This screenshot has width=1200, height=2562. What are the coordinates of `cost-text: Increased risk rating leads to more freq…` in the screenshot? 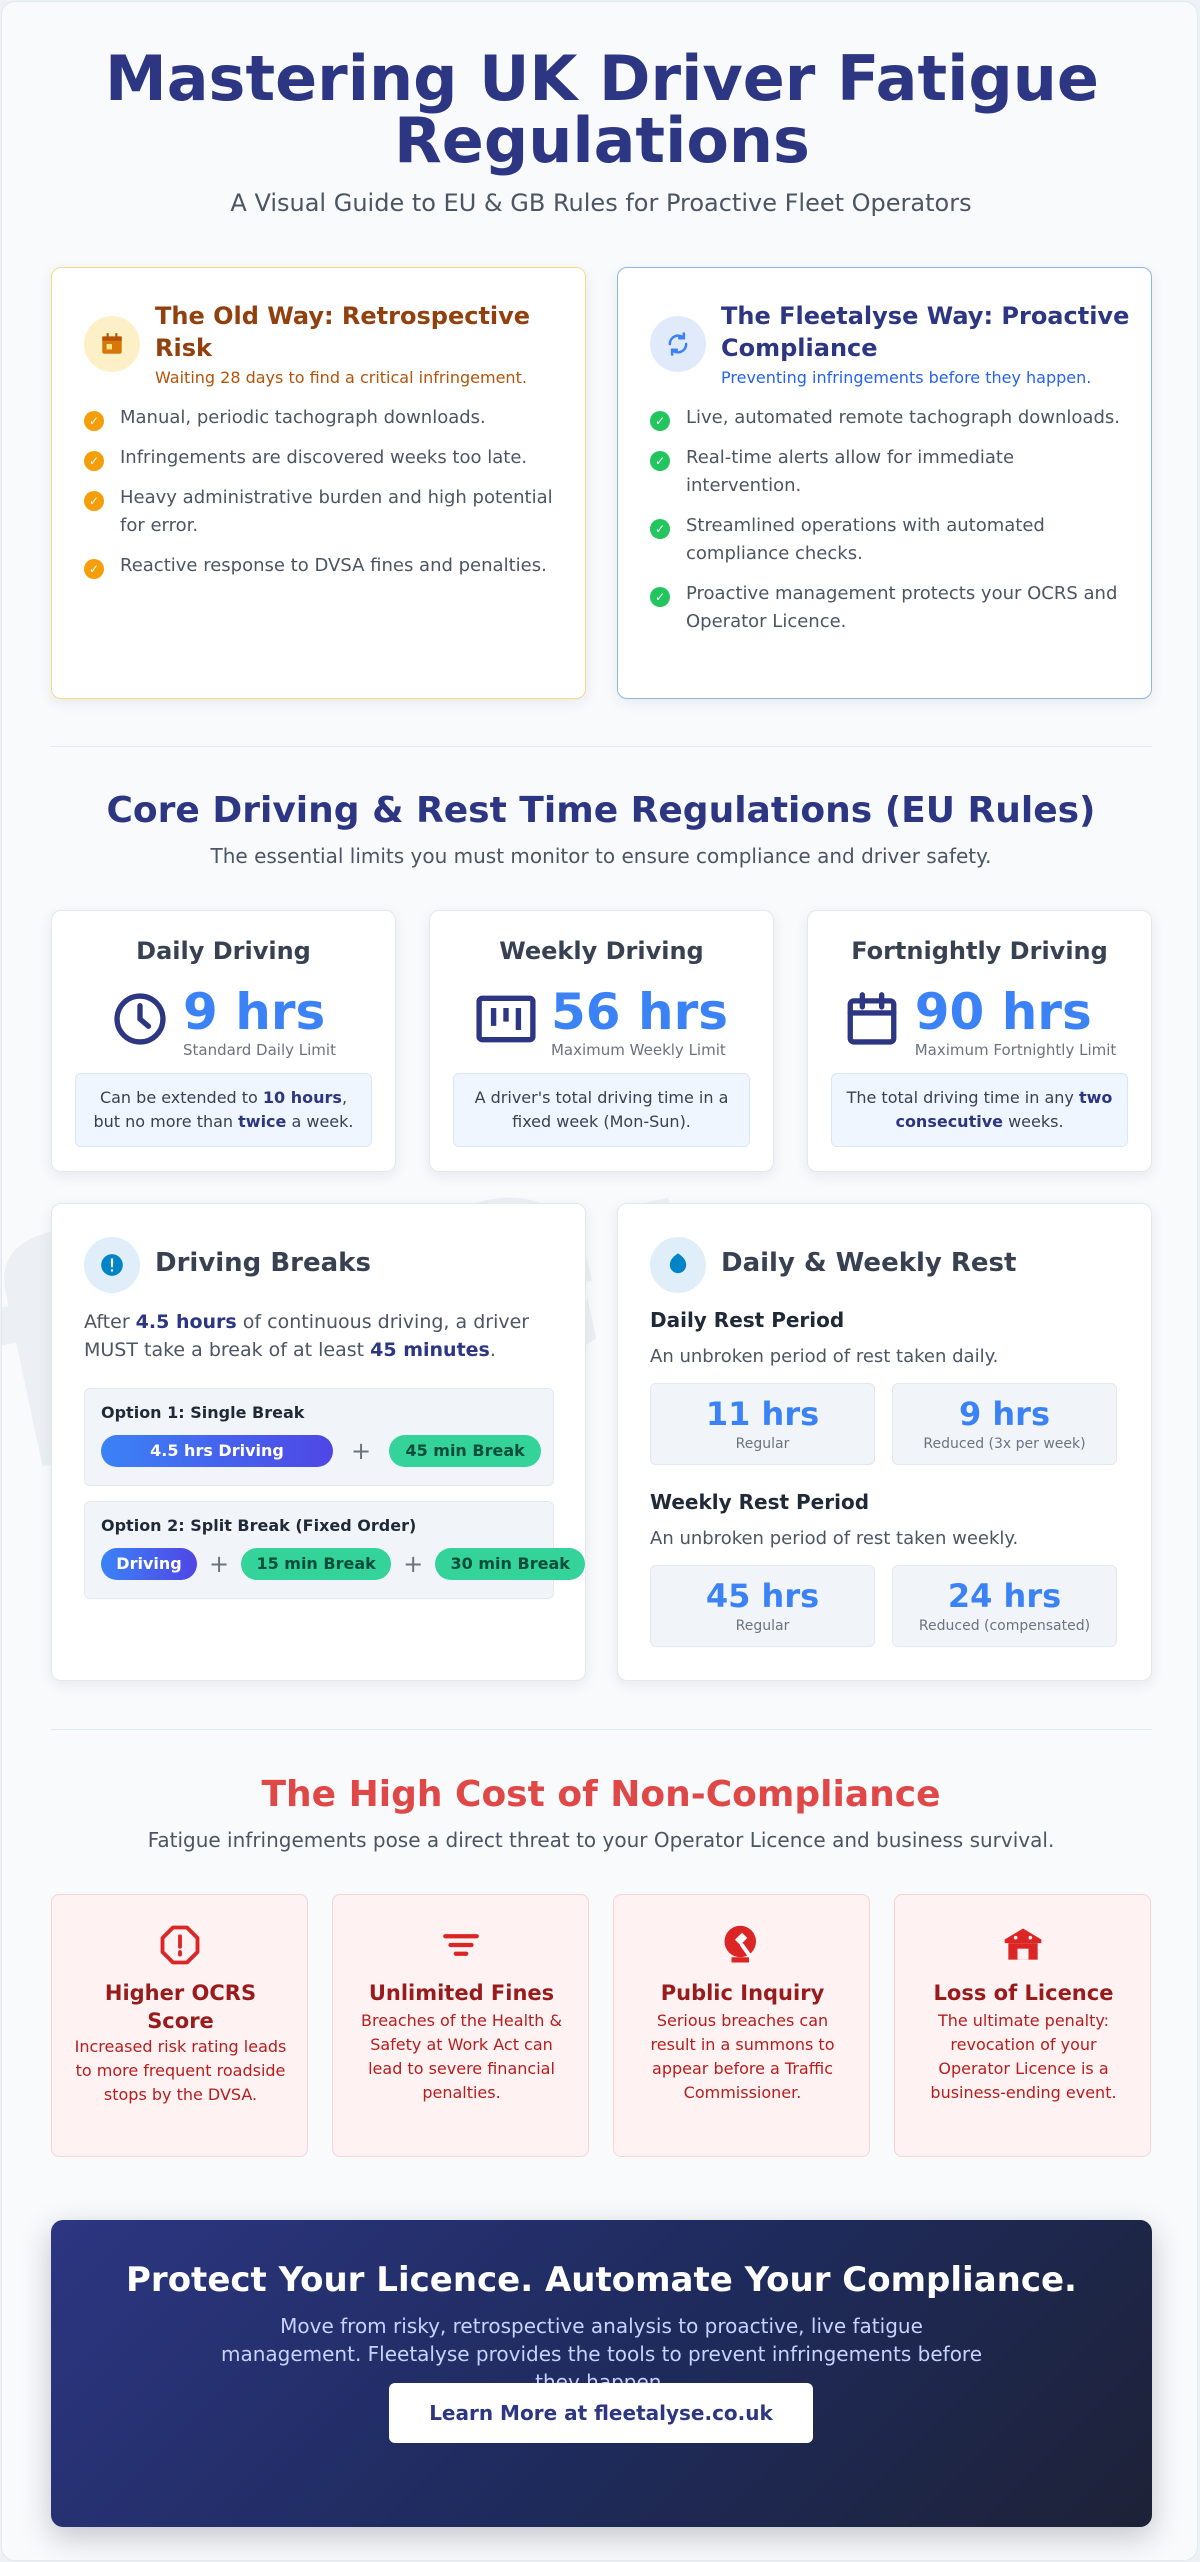 It's located at (180, 2070).